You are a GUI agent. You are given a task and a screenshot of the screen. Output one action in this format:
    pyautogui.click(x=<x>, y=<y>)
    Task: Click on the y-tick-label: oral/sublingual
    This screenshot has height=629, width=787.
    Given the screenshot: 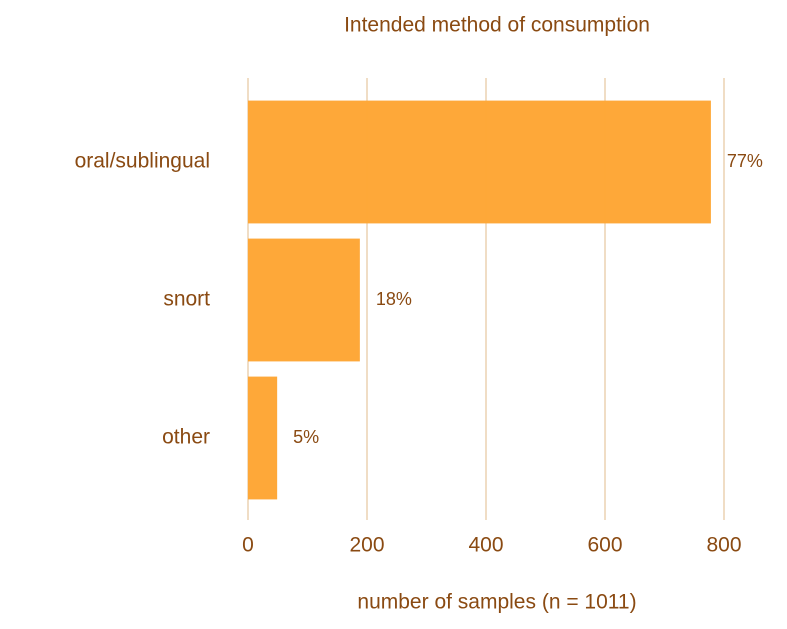 What is the action you would take?
    pyautogui.click(x=142, y=161)
    